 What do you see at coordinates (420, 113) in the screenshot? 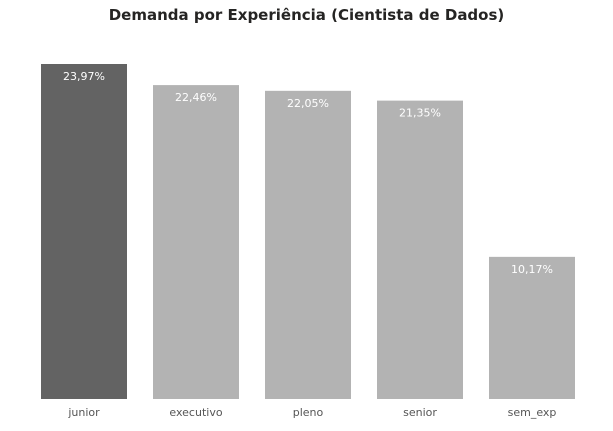
I see `data-label-senior: 21,35%` at bounding box center [420, 113].